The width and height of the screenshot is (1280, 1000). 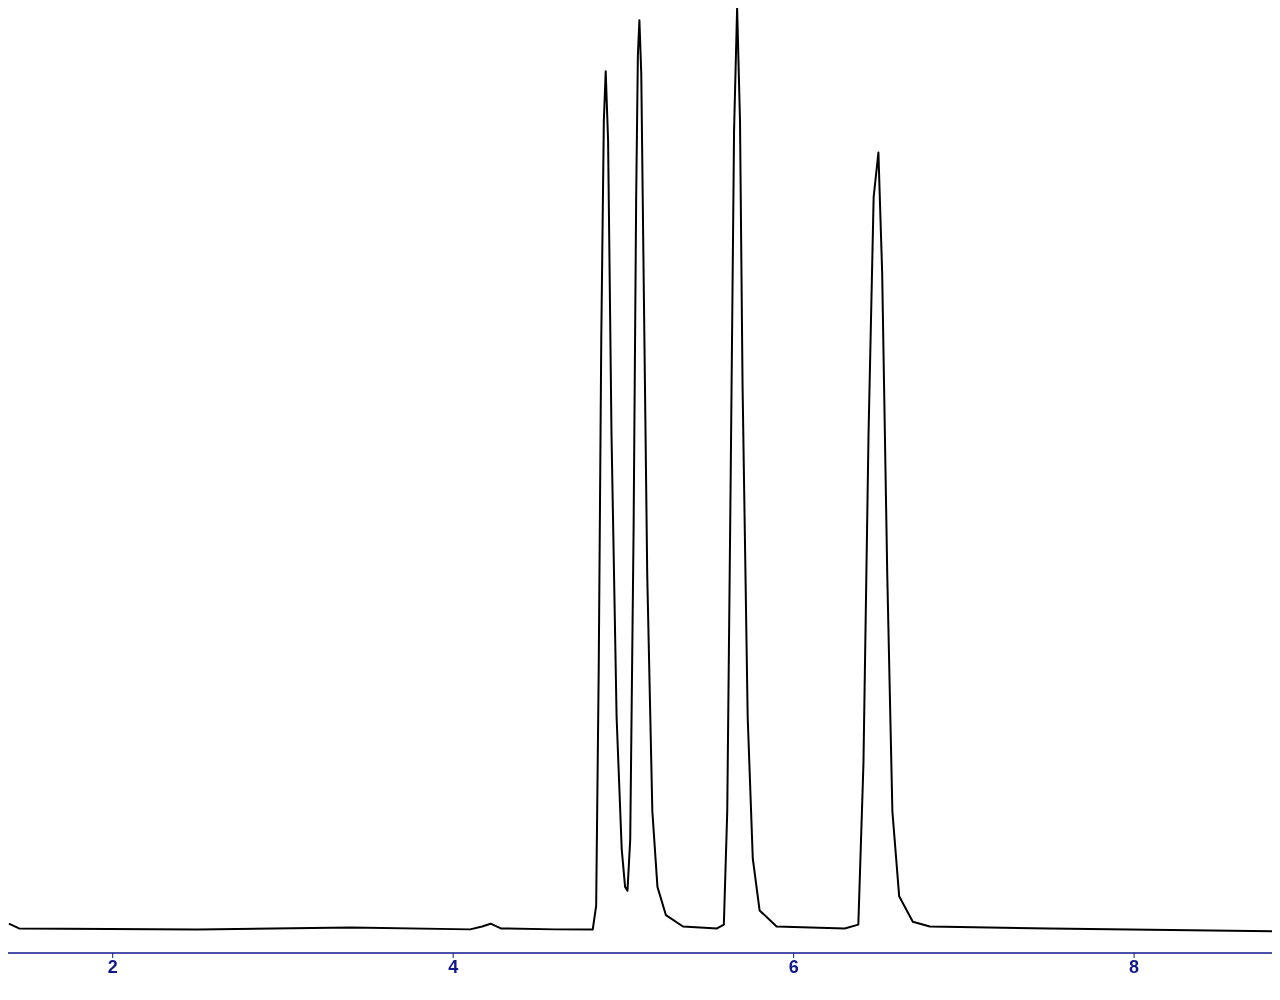 What do you see at coordinates (453, 966) in the screenshot?
I see `x-tick-label: 4` at bounding box center [453, 966].